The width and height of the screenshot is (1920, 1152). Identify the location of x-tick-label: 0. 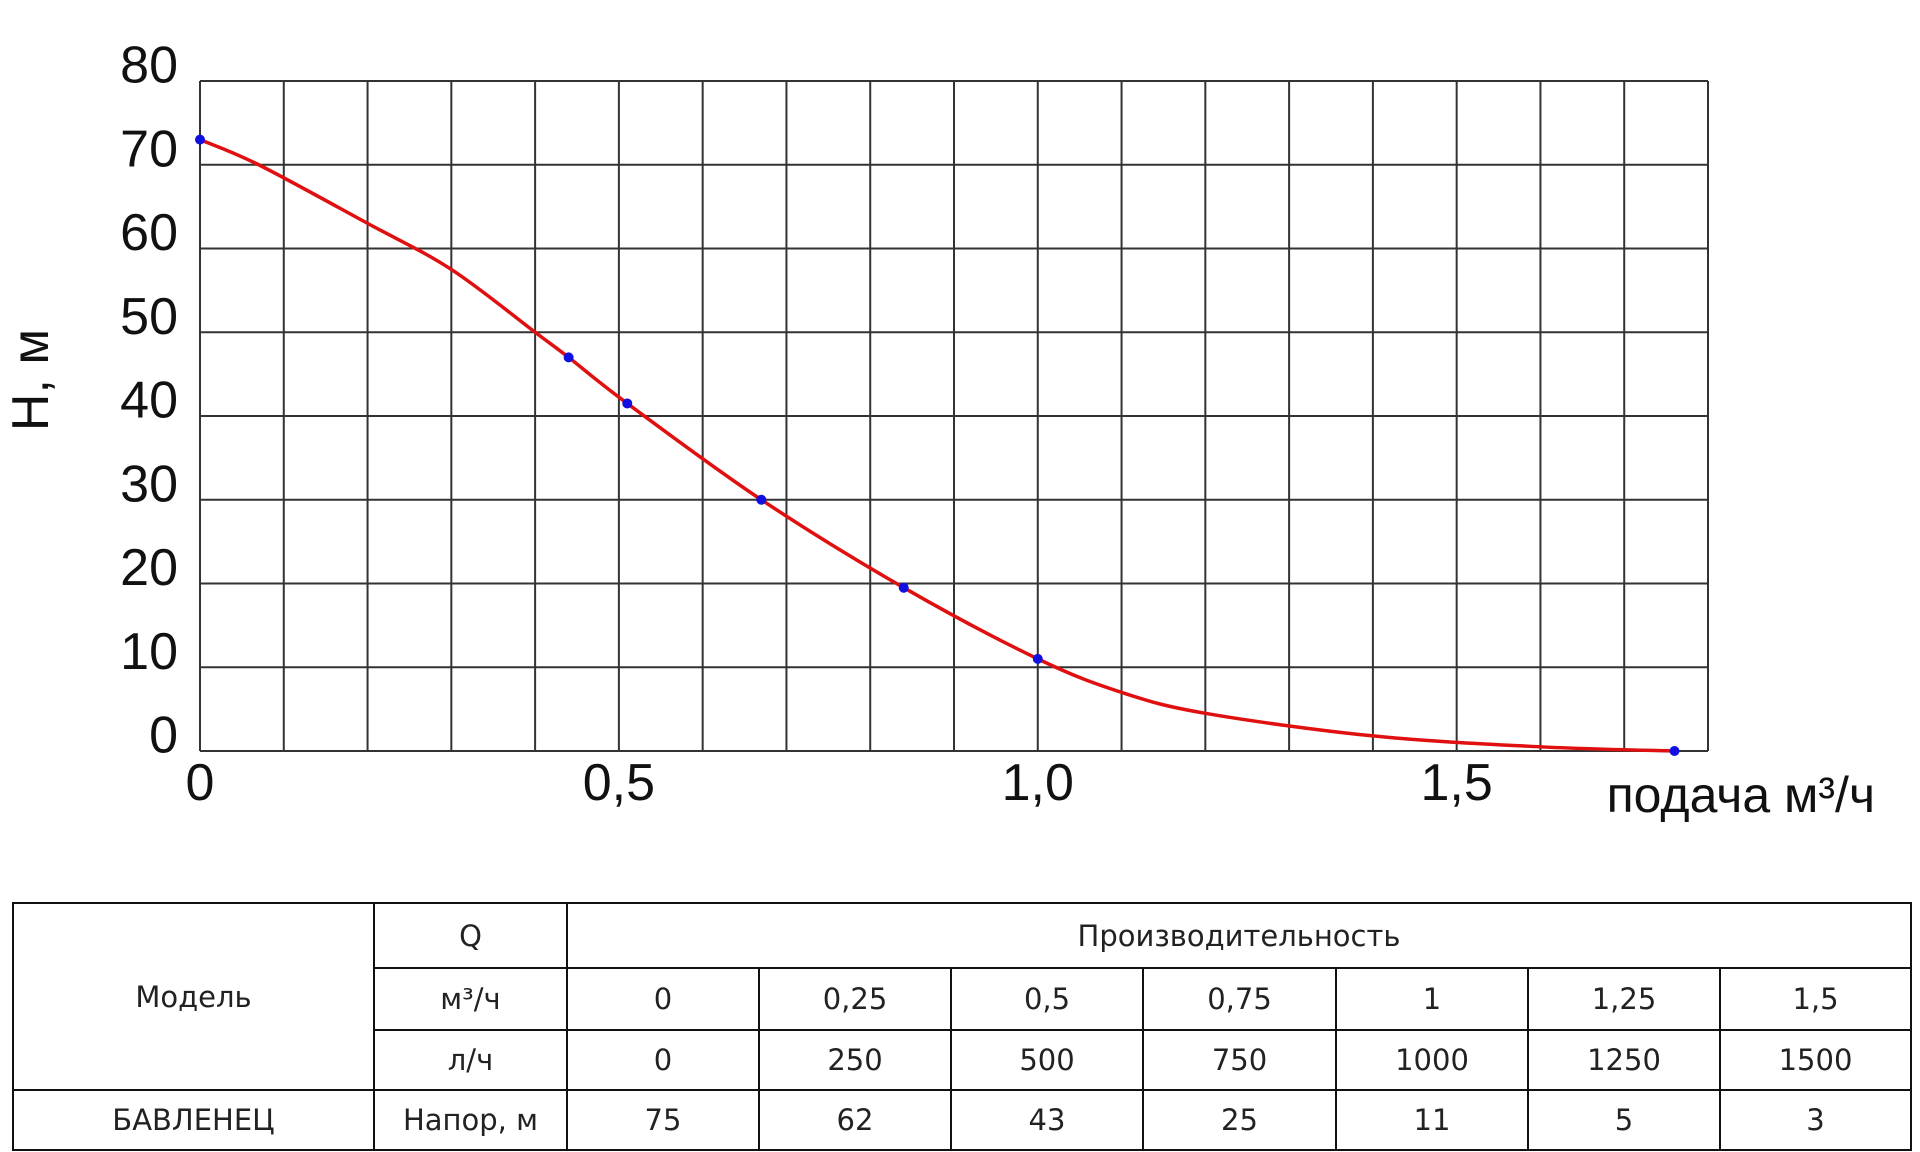
(200, 783).